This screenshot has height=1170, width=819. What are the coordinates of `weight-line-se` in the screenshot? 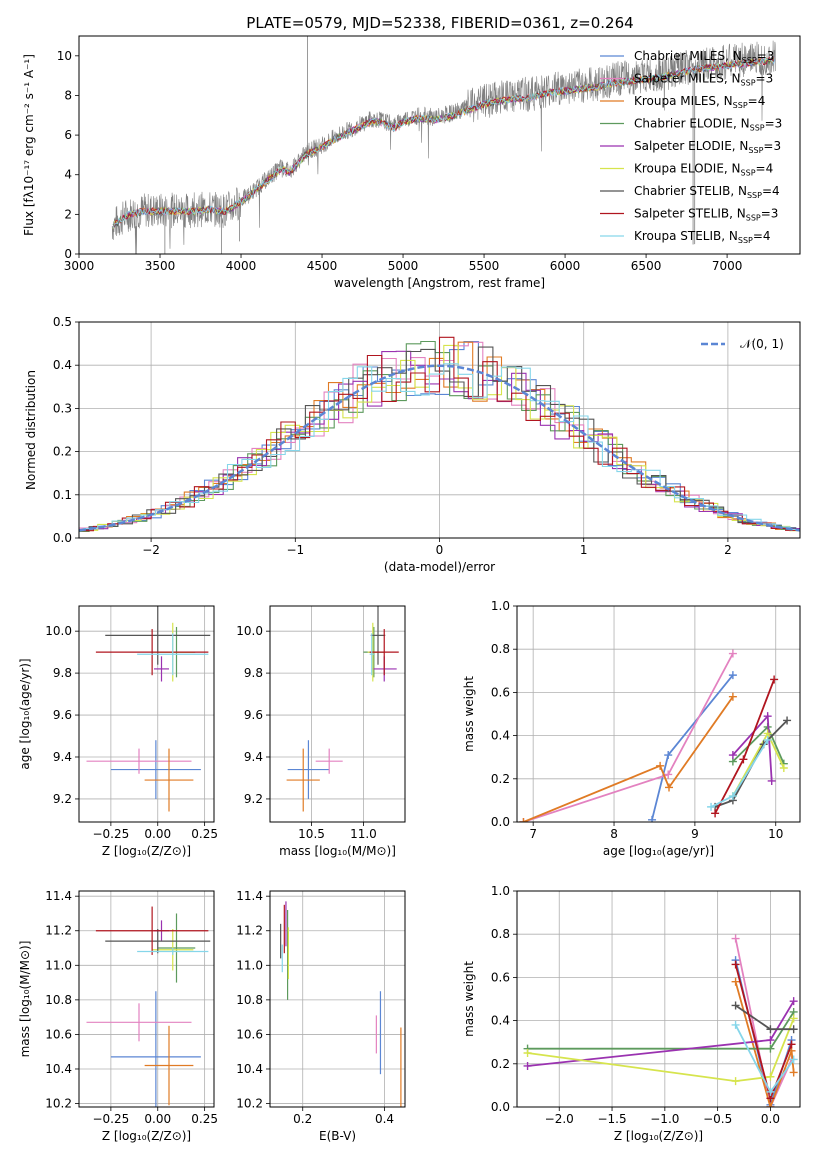 It's located at (752, 747).